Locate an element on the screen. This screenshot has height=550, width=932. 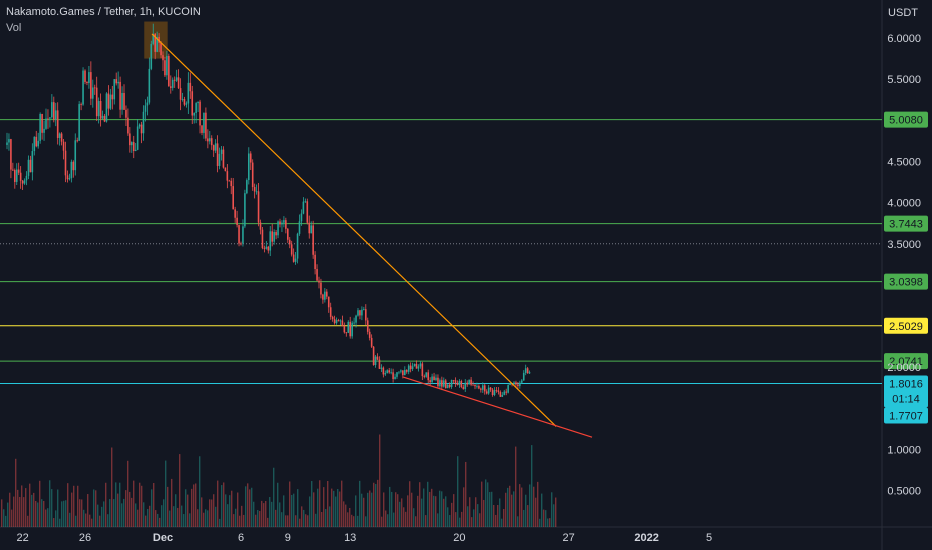
trendline-support is located at coordinates (498, 407).